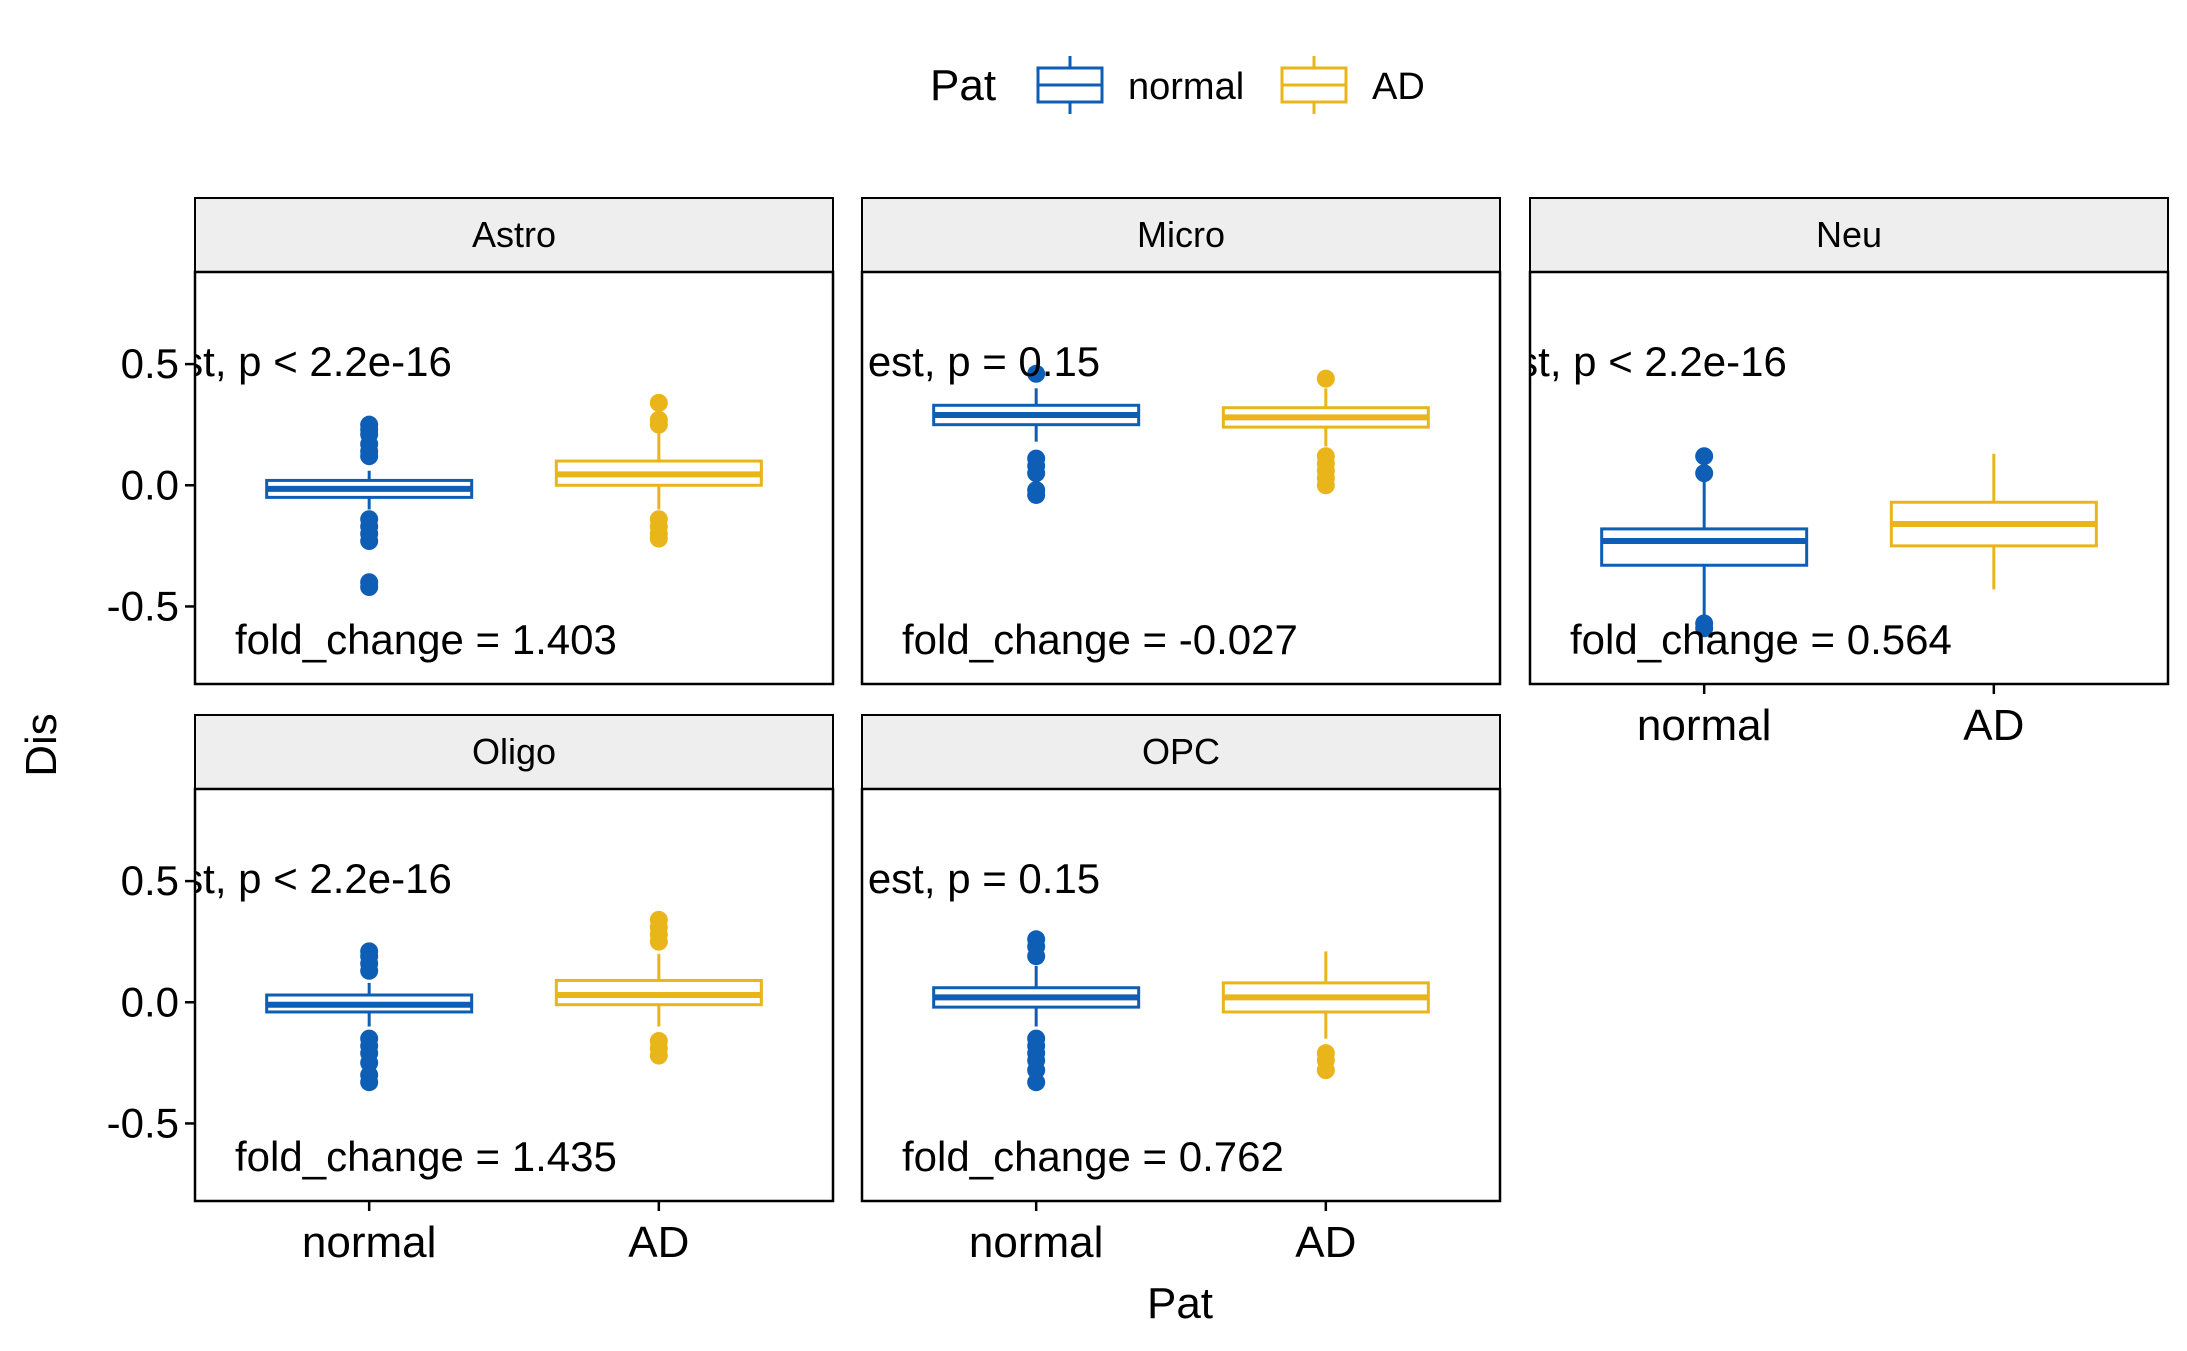 This screenshot has width=2187, height=1351. I want to click on fold-change-annotation: fold_change = -0.027, so click(1100, 639).